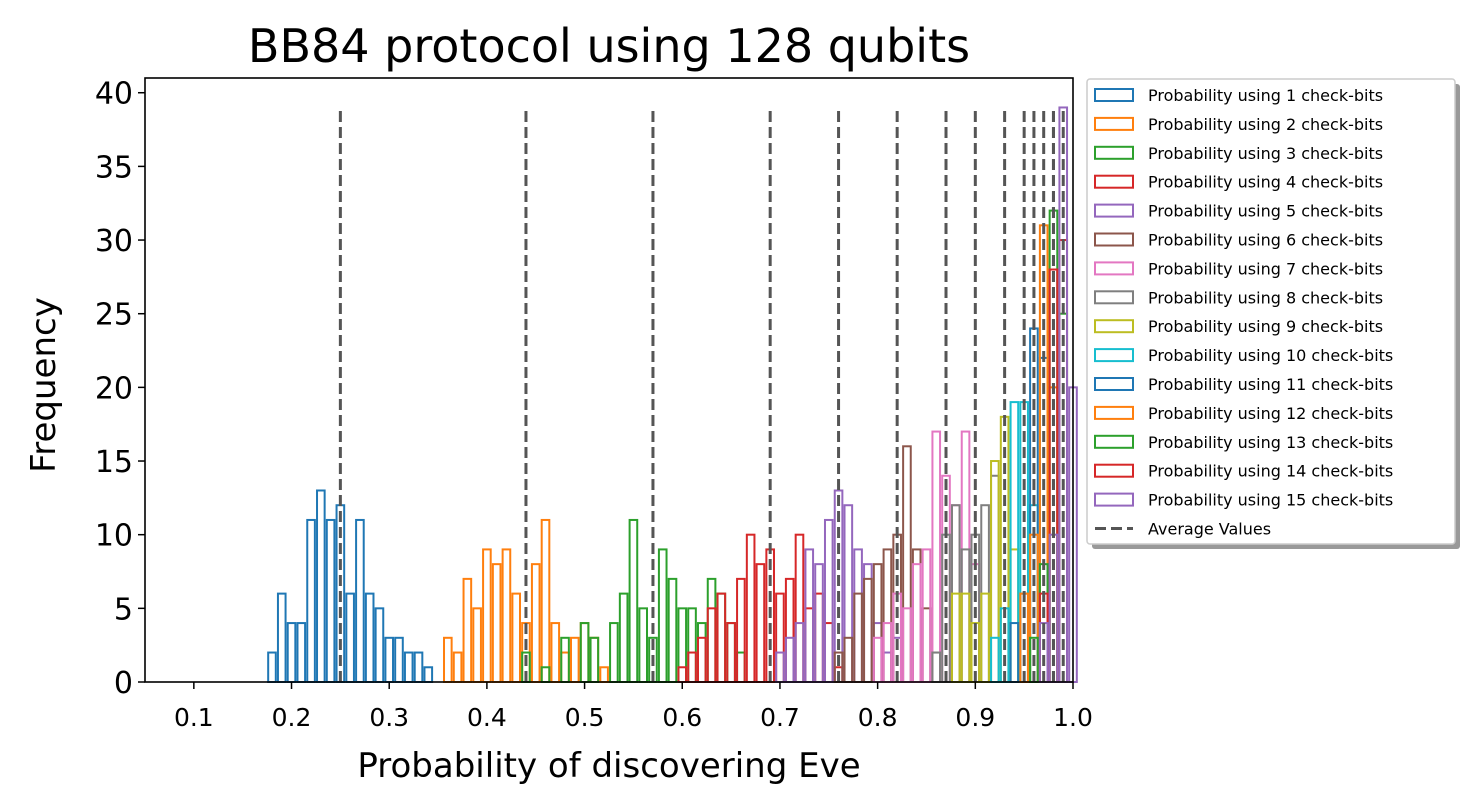 This screenshot has width=1474, height=806. What do you see at coordinates (1270, 471) in the screenshot?
I see `legend-entry-14: Probability using 14 check-bits` at bounding box center [1270, 471].